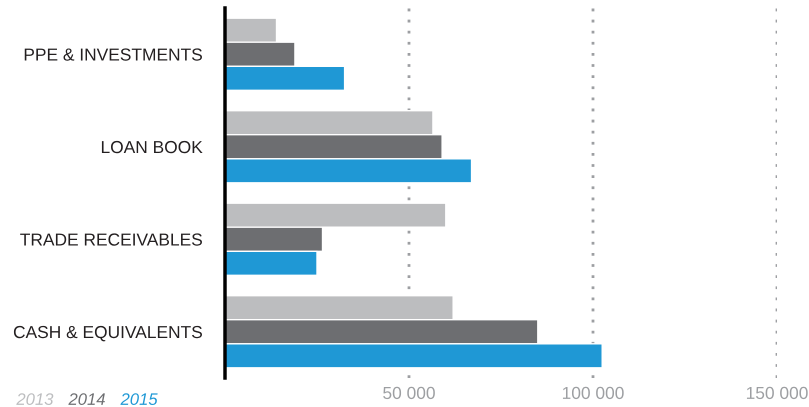 The width and height of the screenshot is (809, 407). Describe the element at coordinates (35, 399) in the screenshot. I see `text: 2013` at that location.